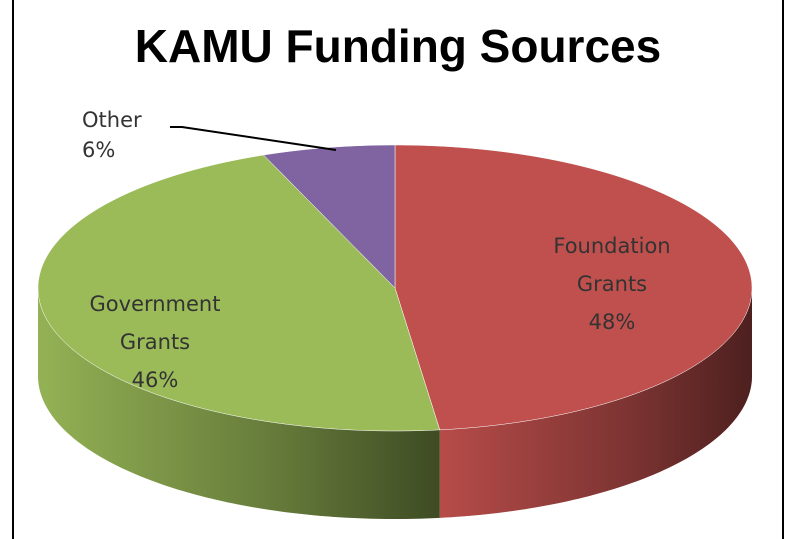 The width and height of the screenshot is (797, 539). Describe the element at coordinates (611, 265) in the screenshot. I see `category-label: Foundation Grants` at that location.